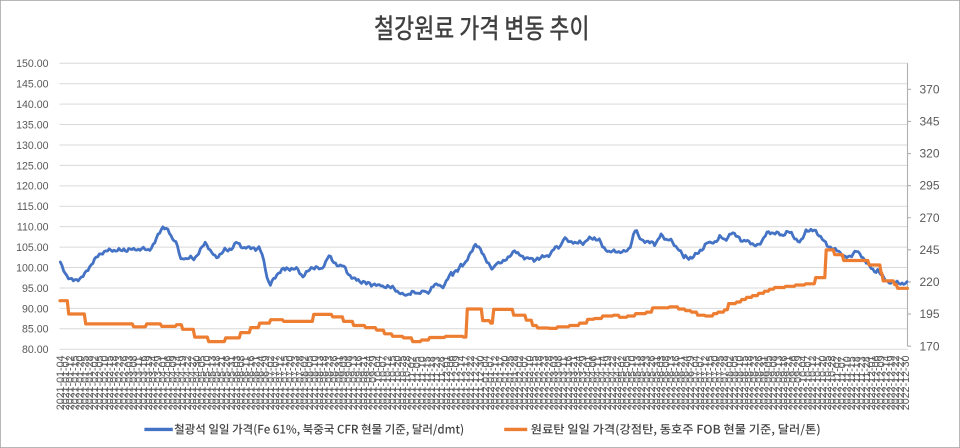 The image size is (960, 448). Describe the element at coordinates (320, 382) in the screenshot. I see `svg-text: 2021-08-13` at that location.